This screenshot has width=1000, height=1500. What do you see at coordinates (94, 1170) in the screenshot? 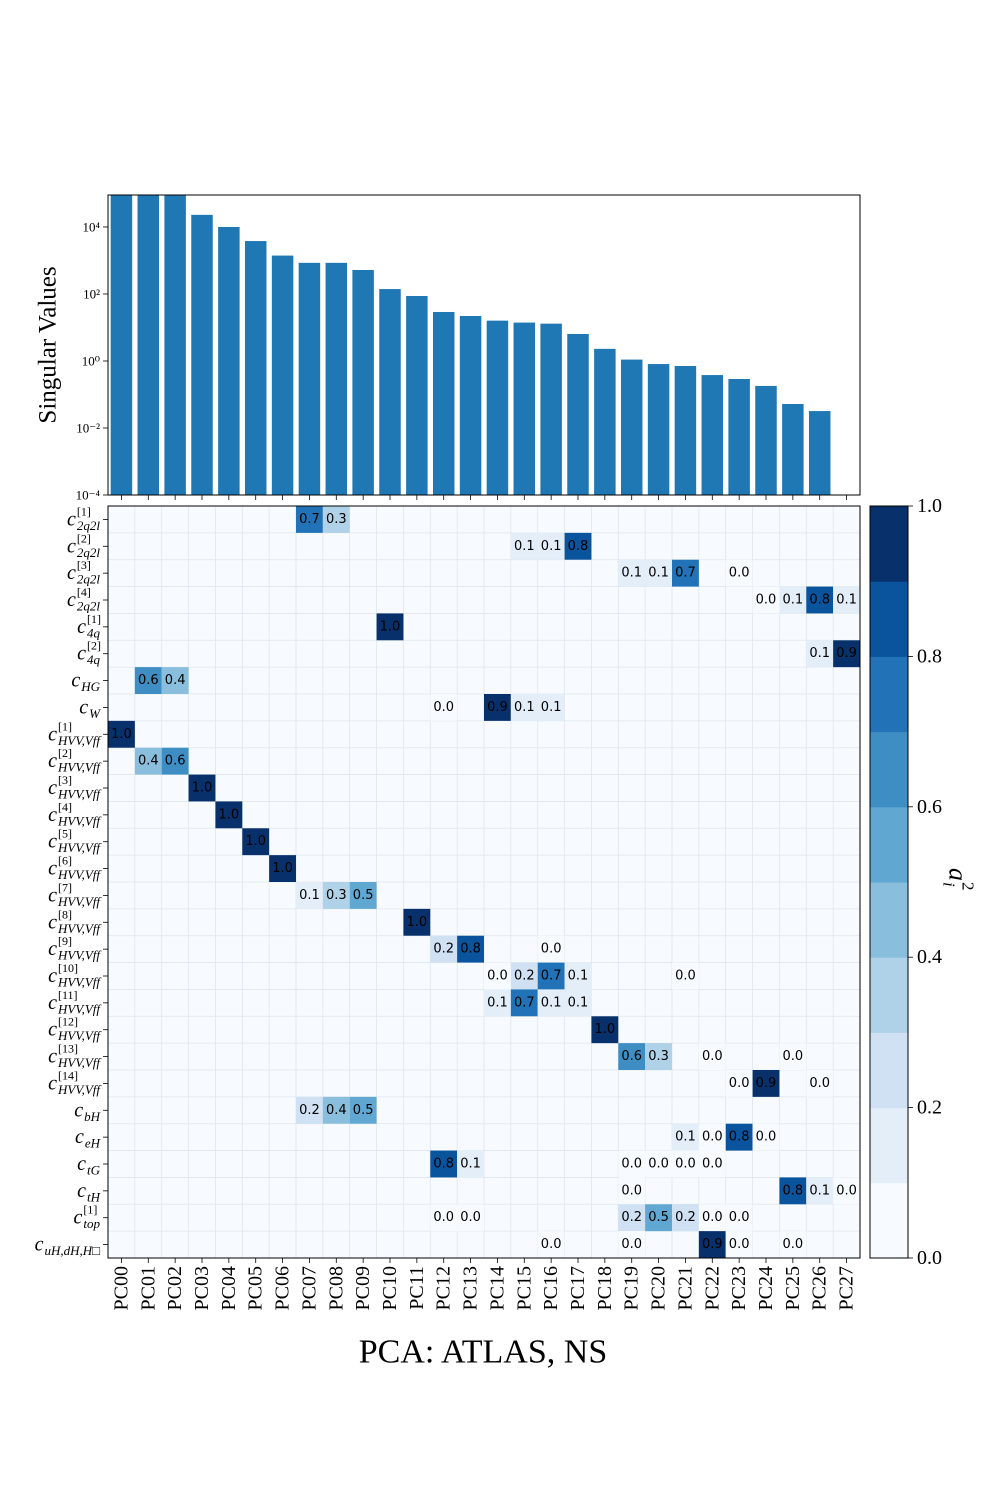
I see `row-label-sub: tG` at bounding box center [94, 1170].